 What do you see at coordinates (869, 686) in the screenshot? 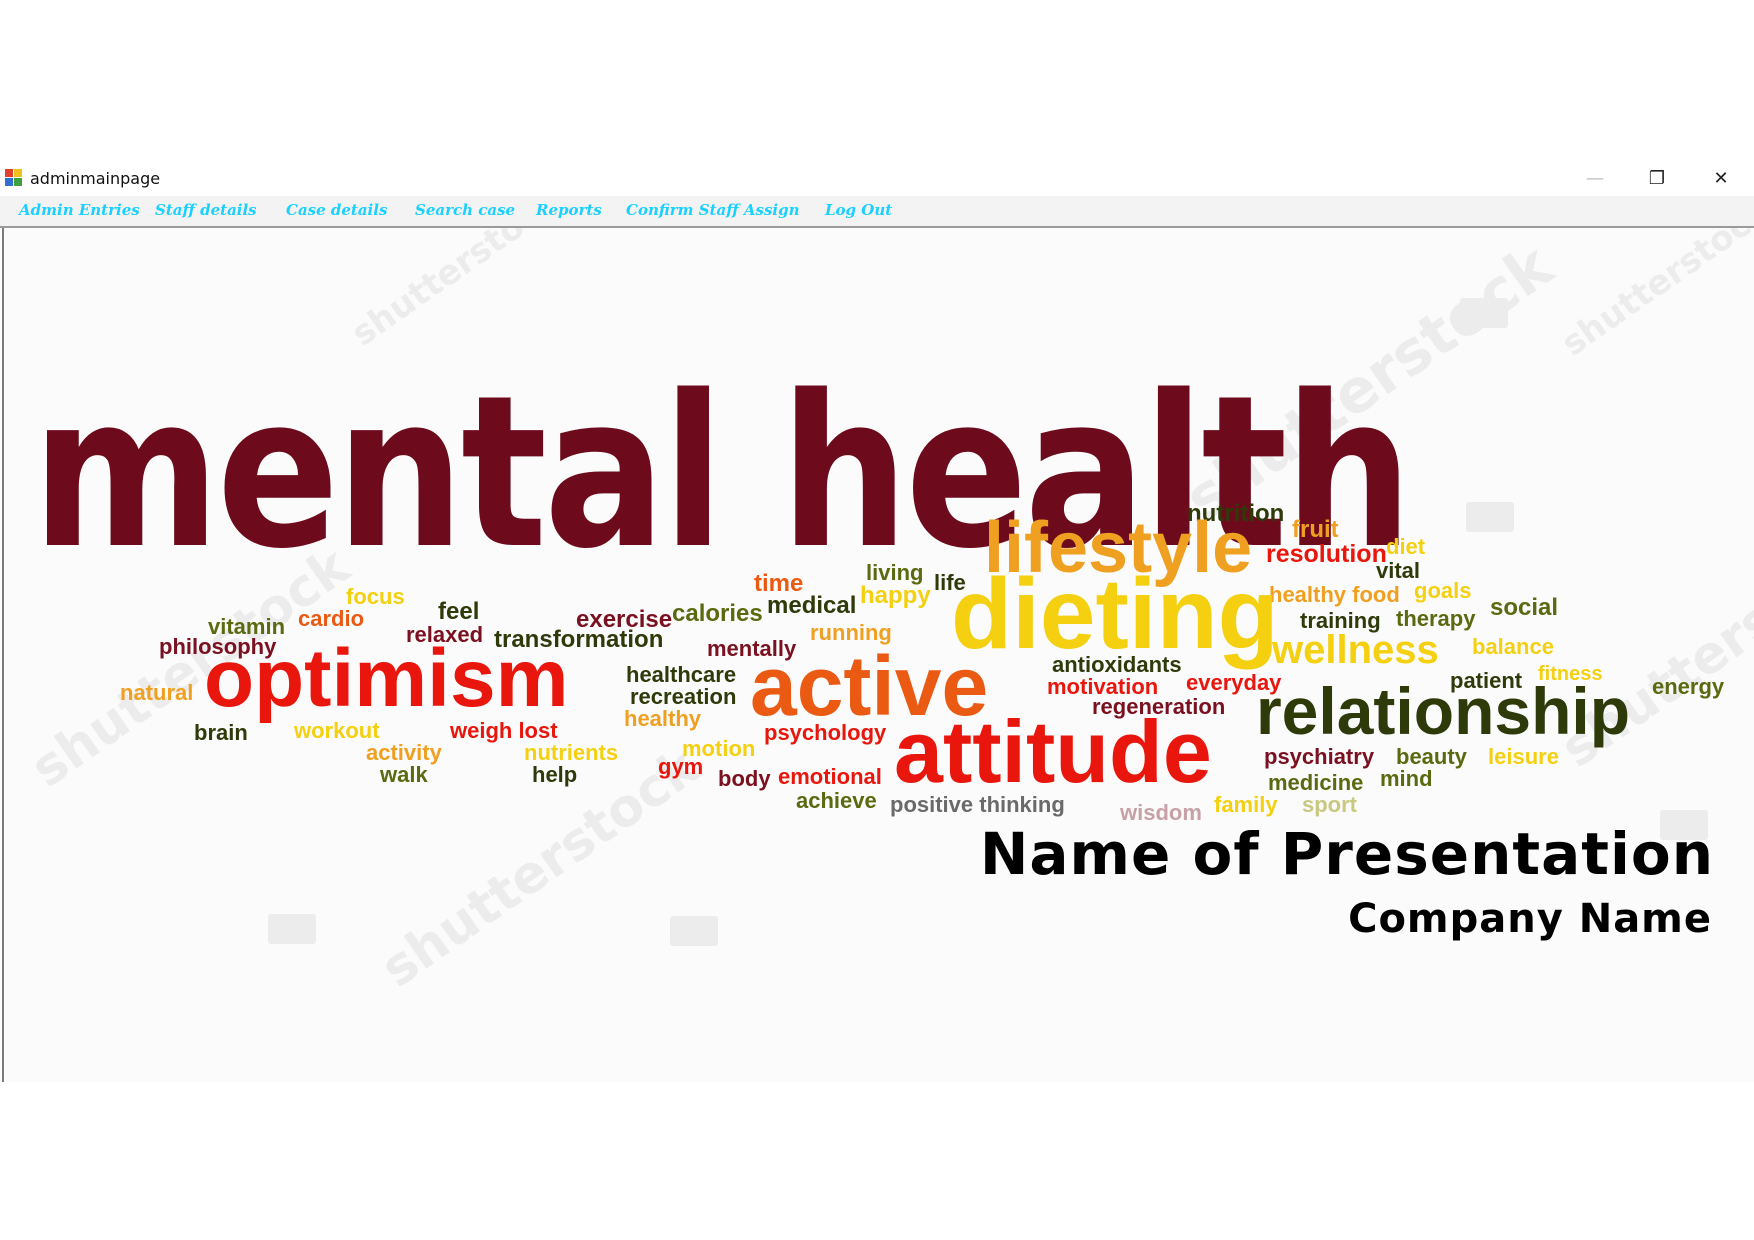
I see `word-cloud-term: active` at bounding box center [869, 686].